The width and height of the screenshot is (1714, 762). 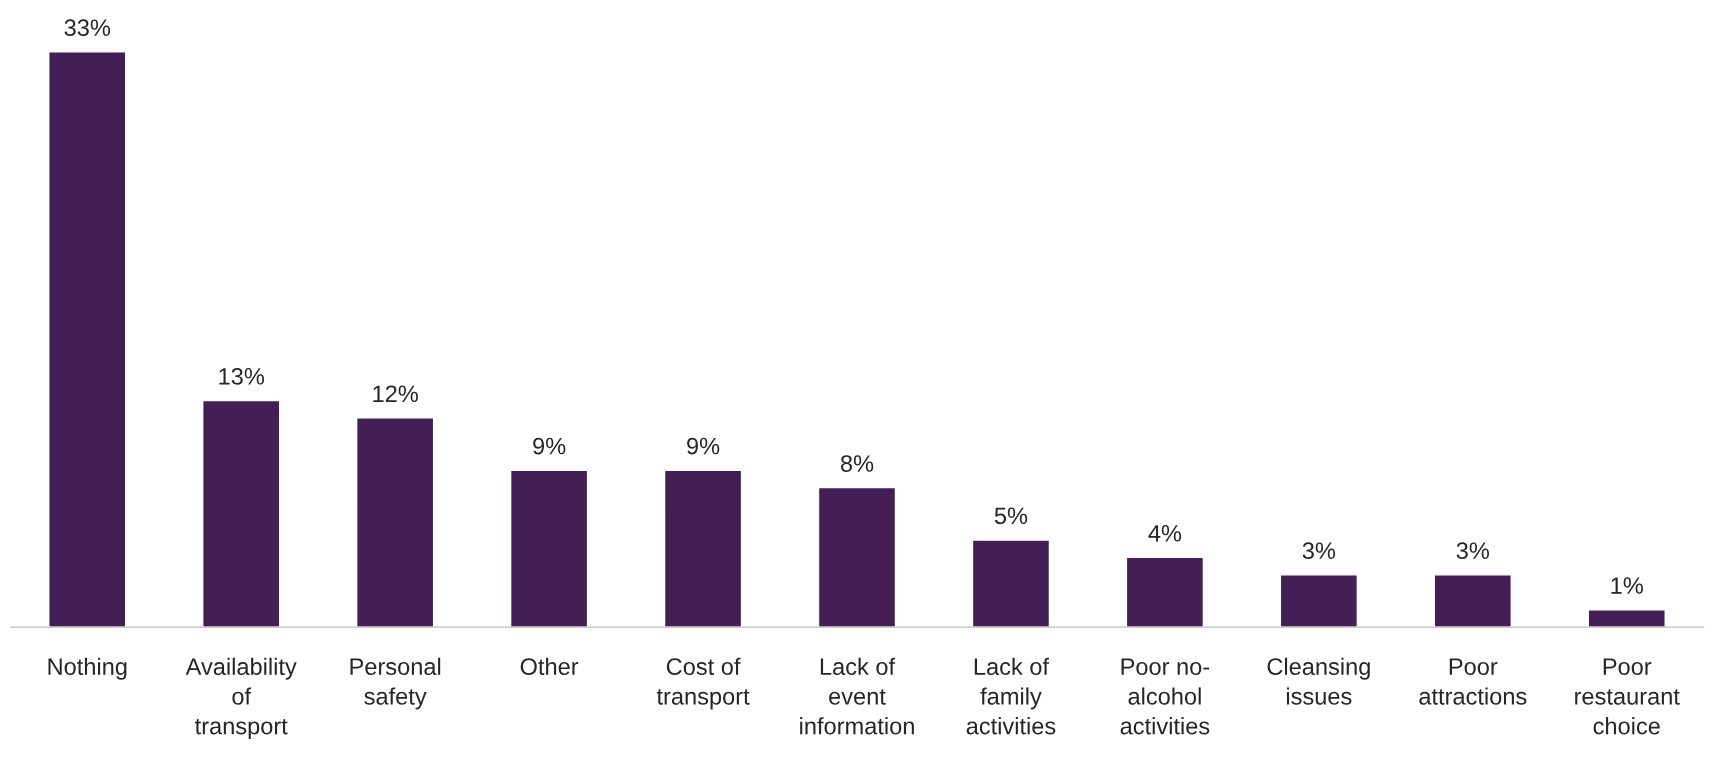 What do you see at coordinates (395, 394) in the screenshot?
I see `data-label: 12%` at bounding box center [395, 394].